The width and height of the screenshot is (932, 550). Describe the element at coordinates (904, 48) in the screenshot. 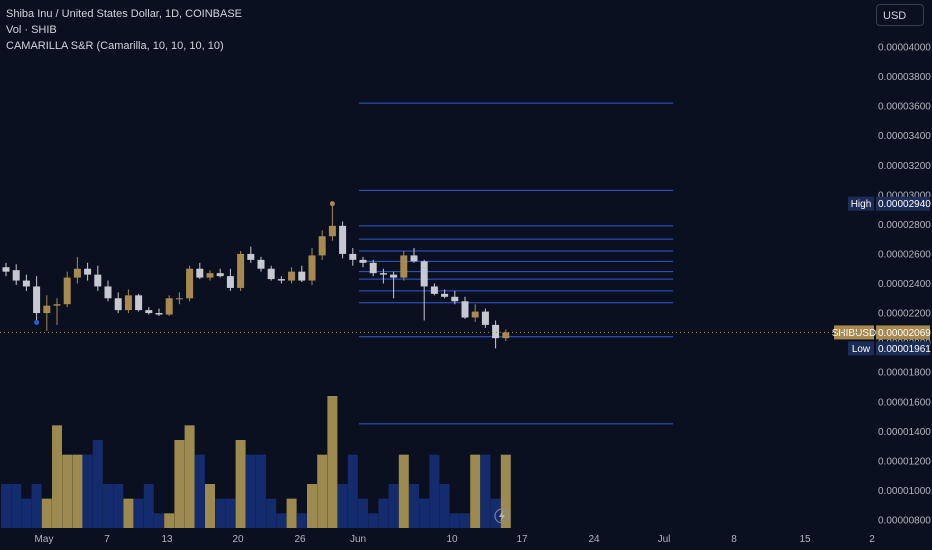

I see `y-tick-label: 0.00004000` at that location.